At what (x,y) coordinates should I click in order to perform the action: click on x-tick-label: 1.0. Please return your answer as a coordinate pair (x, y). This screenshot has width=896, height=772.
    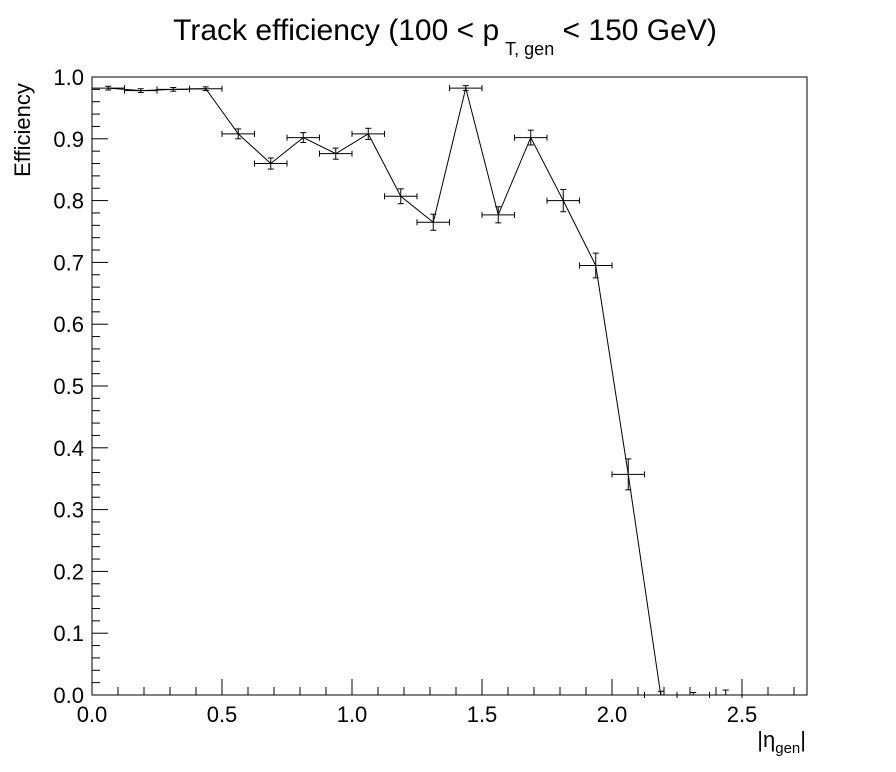
    Looking at the image, I should click on (352, 714).